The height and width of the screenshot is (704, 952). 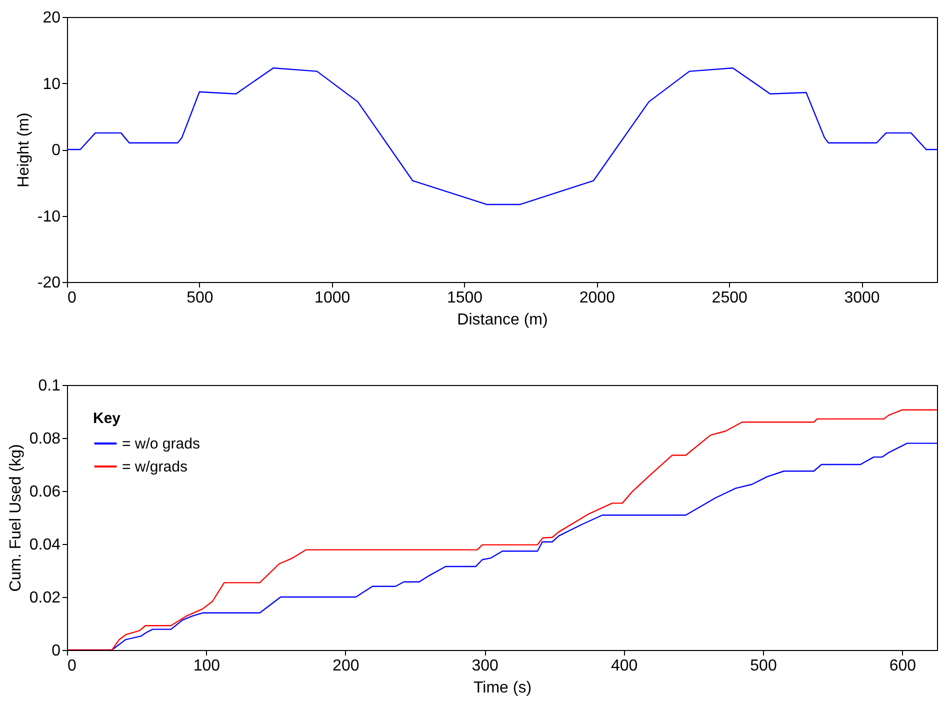 What do you see at coordinates (155, 467) in the screenshot?
I see `legend-label: = w/grads` at bounding box center [155, 467].